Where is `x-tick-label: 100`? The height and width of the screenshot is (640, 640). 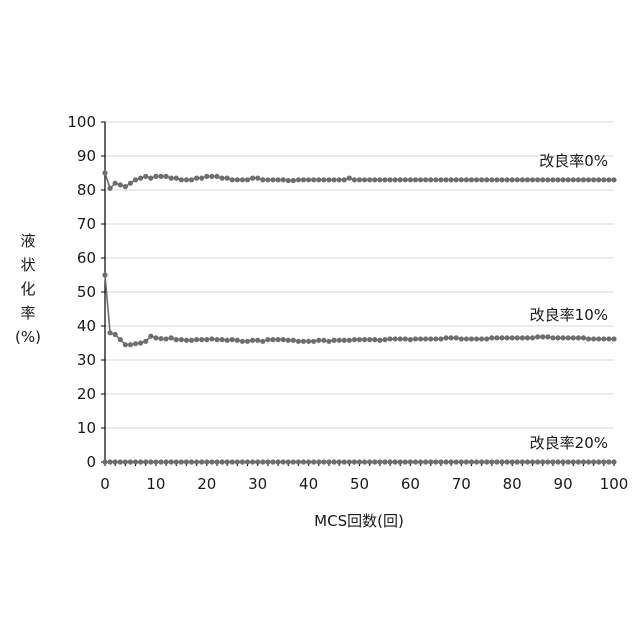 x-tick-label: 100 is located at coordinates (614, 484).